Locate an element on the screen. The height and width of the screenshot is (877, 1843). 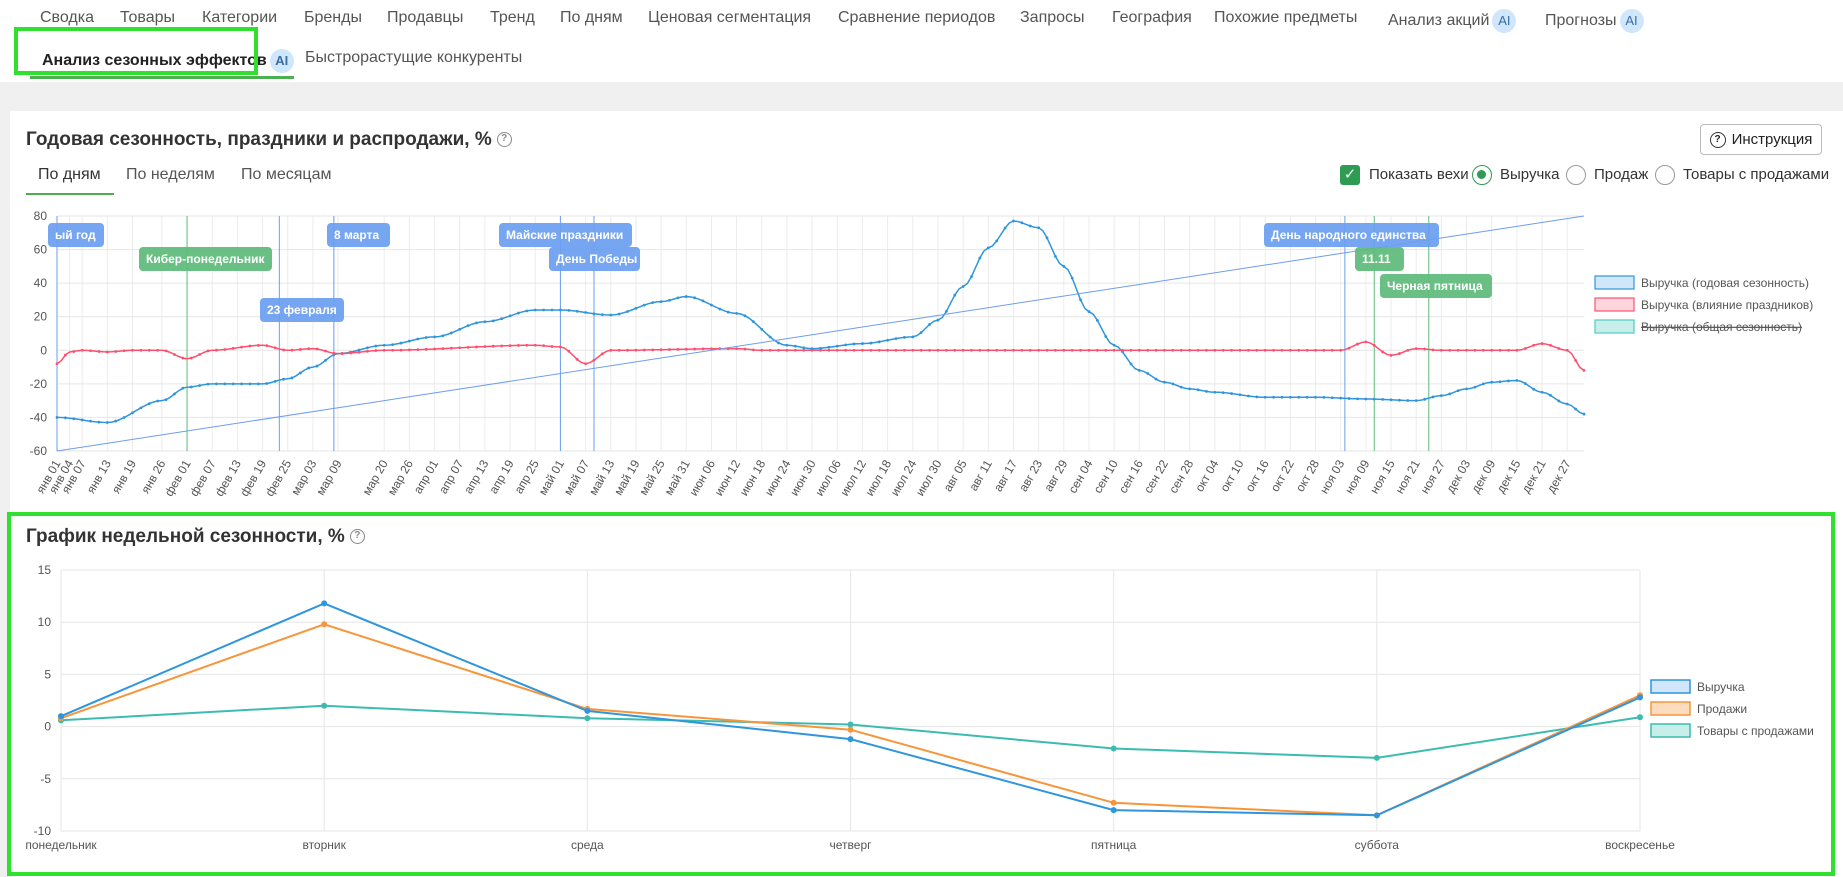
tab-row1-10: География is located at coordinates (1152, 18).